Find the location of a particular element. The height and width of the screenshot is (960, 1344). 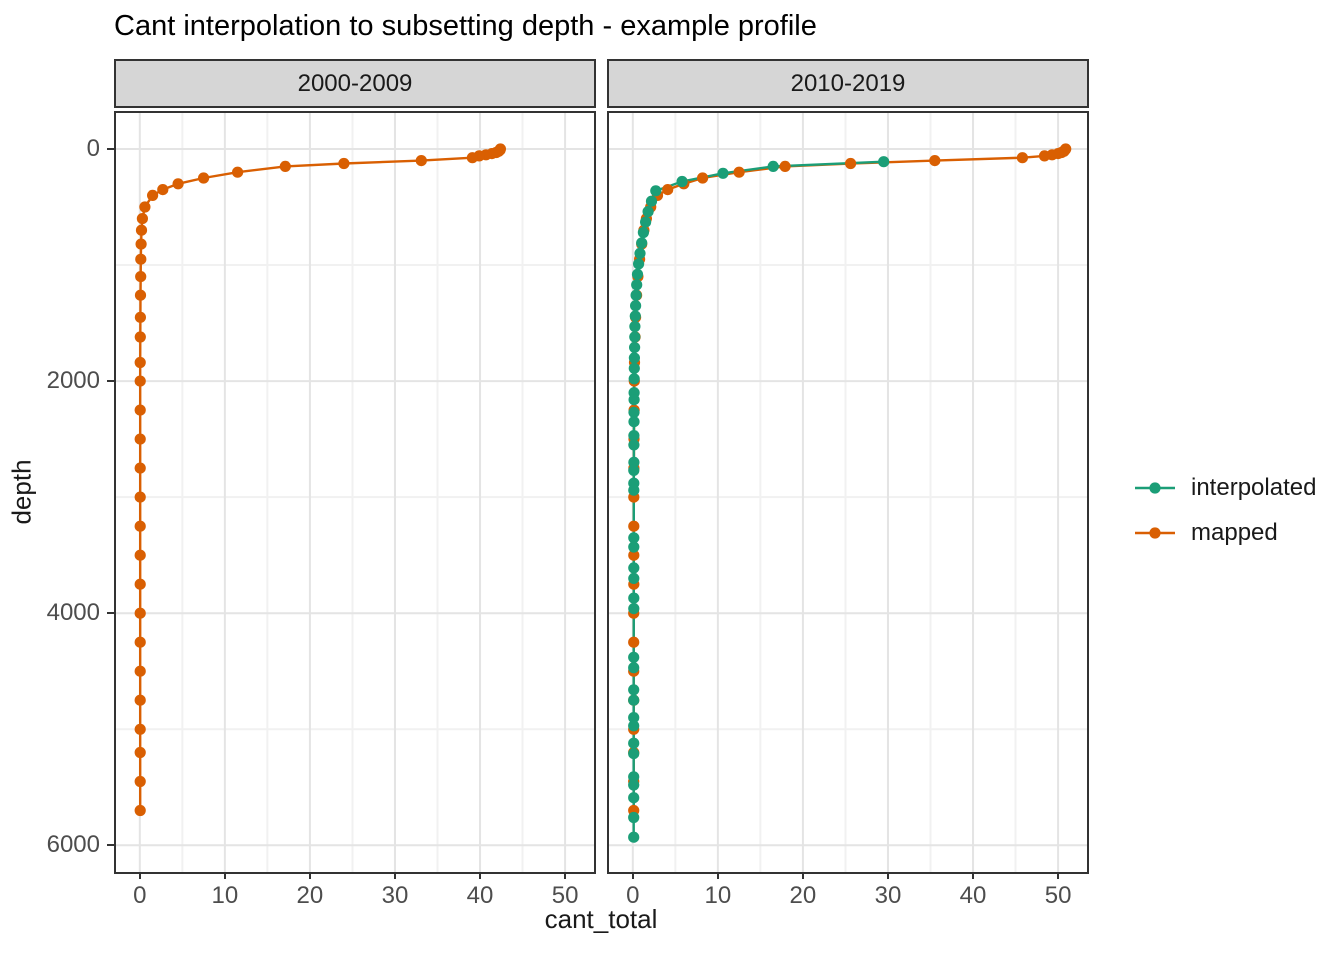

x-tick-label: 20 is located at coordinates (803, 895).